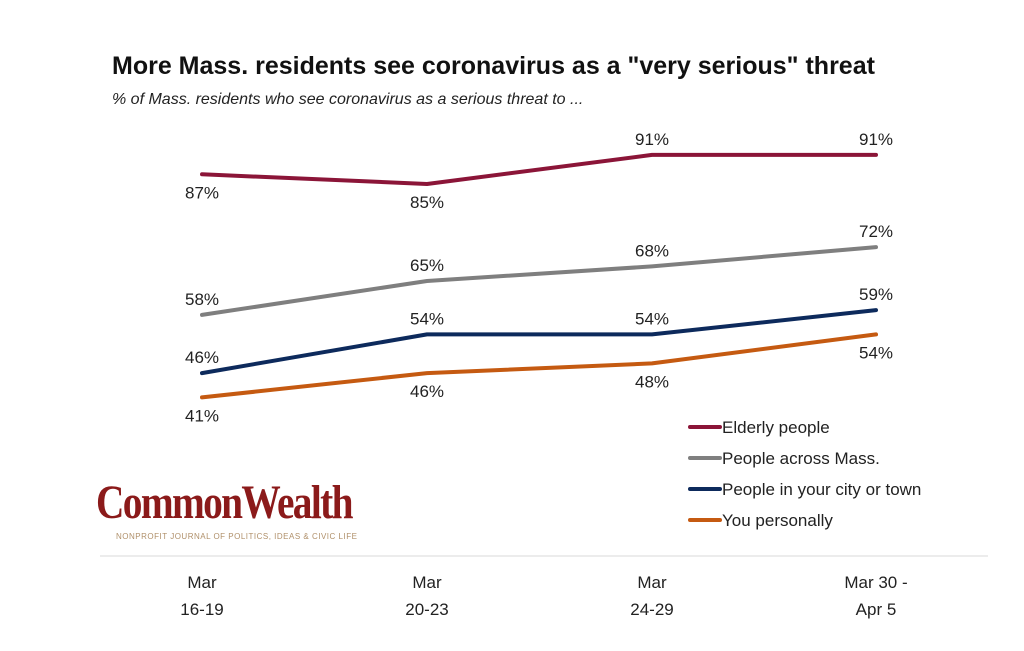 The width and height of the screenshot is (1024, 651). Describe the element at coordinates (876, 294) in the screenshot. I see `data-label-people-in-your-city-or-town-3: 59%` at that location.